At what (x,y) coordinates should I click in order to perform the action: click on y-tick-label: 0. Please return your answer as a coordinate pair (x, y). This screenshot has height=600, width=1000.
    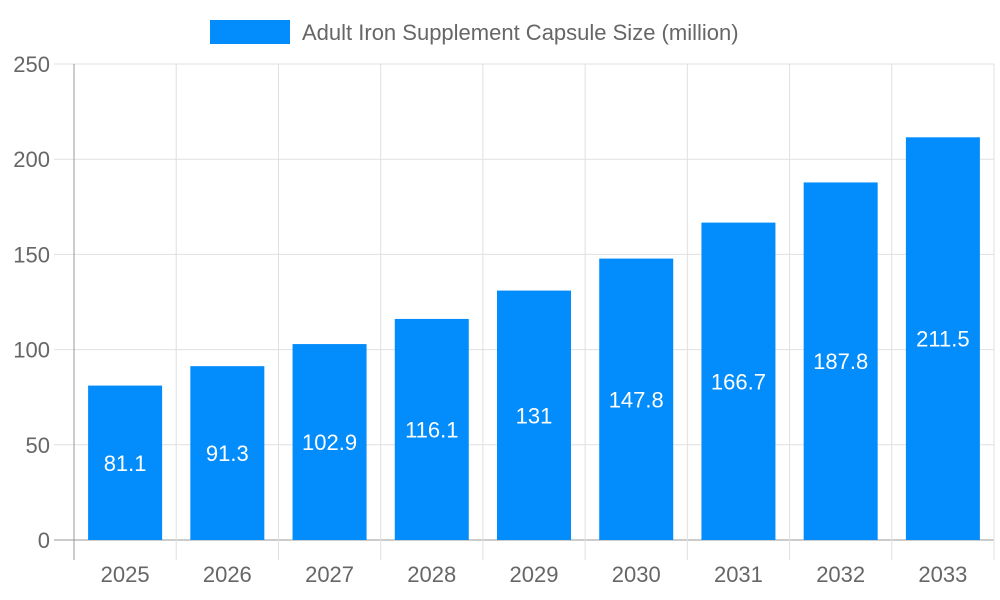
    Looking at the image, I should click on (44, 540).